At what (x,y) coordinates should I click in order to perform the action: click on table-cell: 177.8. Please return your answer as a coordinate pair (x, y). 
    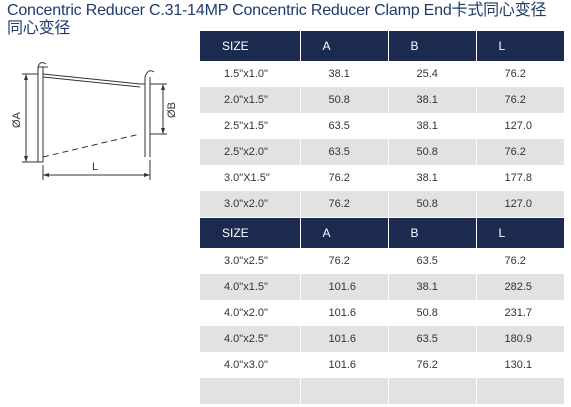
    Looking at the image, I should click on (520, 178).